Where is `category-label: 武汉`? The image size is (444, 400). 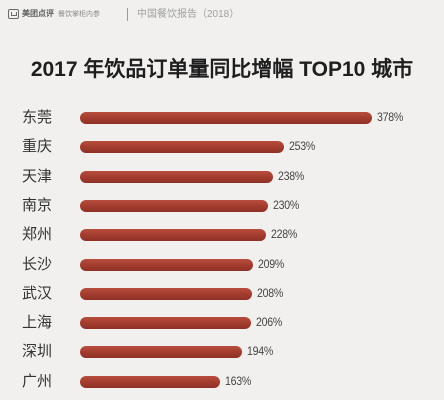 category-label: 武汉 is located at coordinates (37, 293).